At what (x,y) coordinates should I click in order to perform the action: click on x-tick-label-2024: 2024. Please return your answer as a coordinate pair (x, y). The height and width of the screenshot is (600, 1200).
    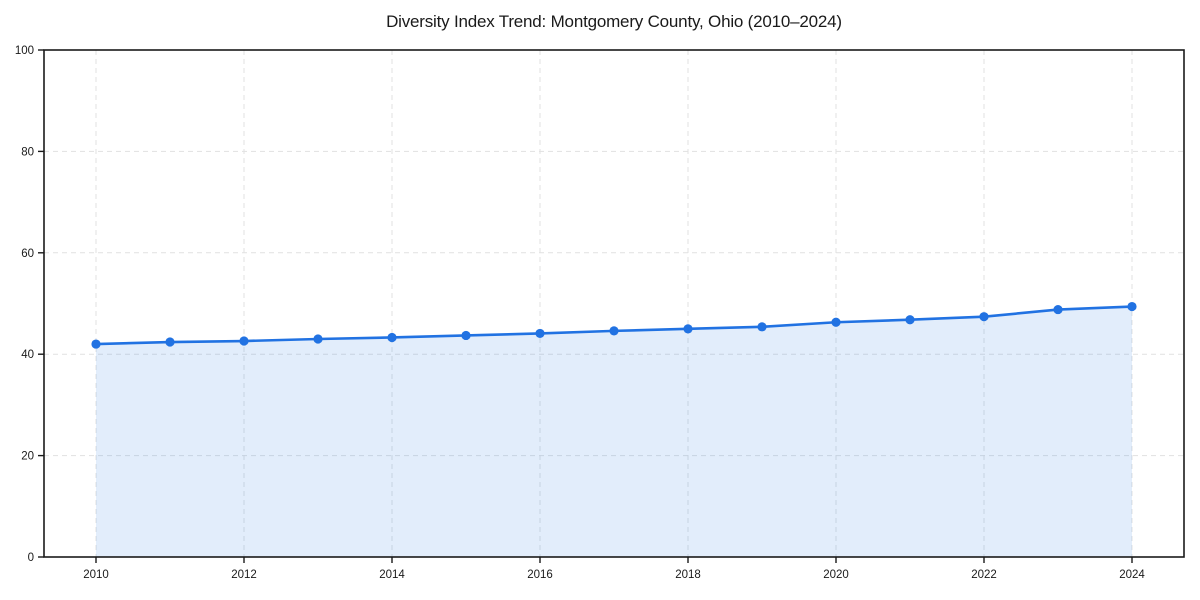
    Looking at the image, I should click on (1132, 575).